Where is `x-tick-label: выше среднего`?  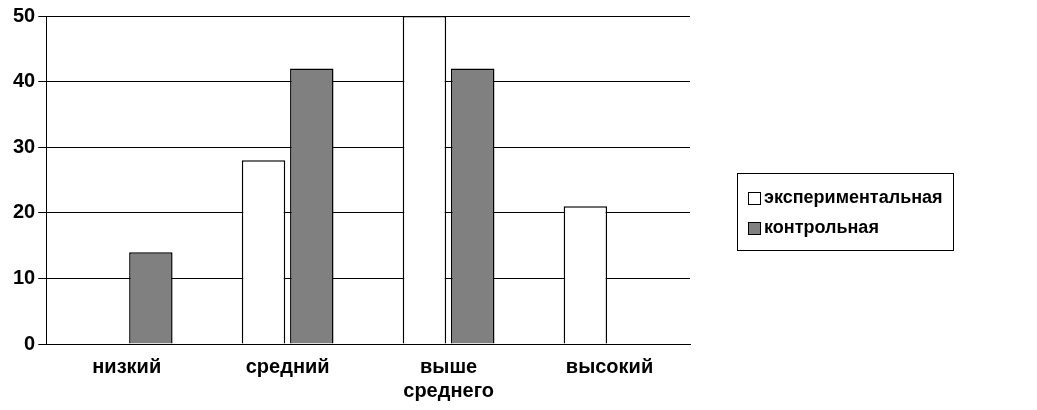 x-tick-label: выше среднего is located at coordinates (448, 377).